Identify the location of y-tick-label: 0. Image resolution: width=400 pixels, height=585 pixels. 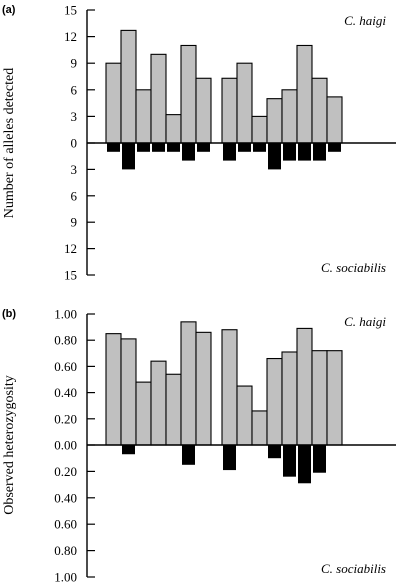
(74, 143).